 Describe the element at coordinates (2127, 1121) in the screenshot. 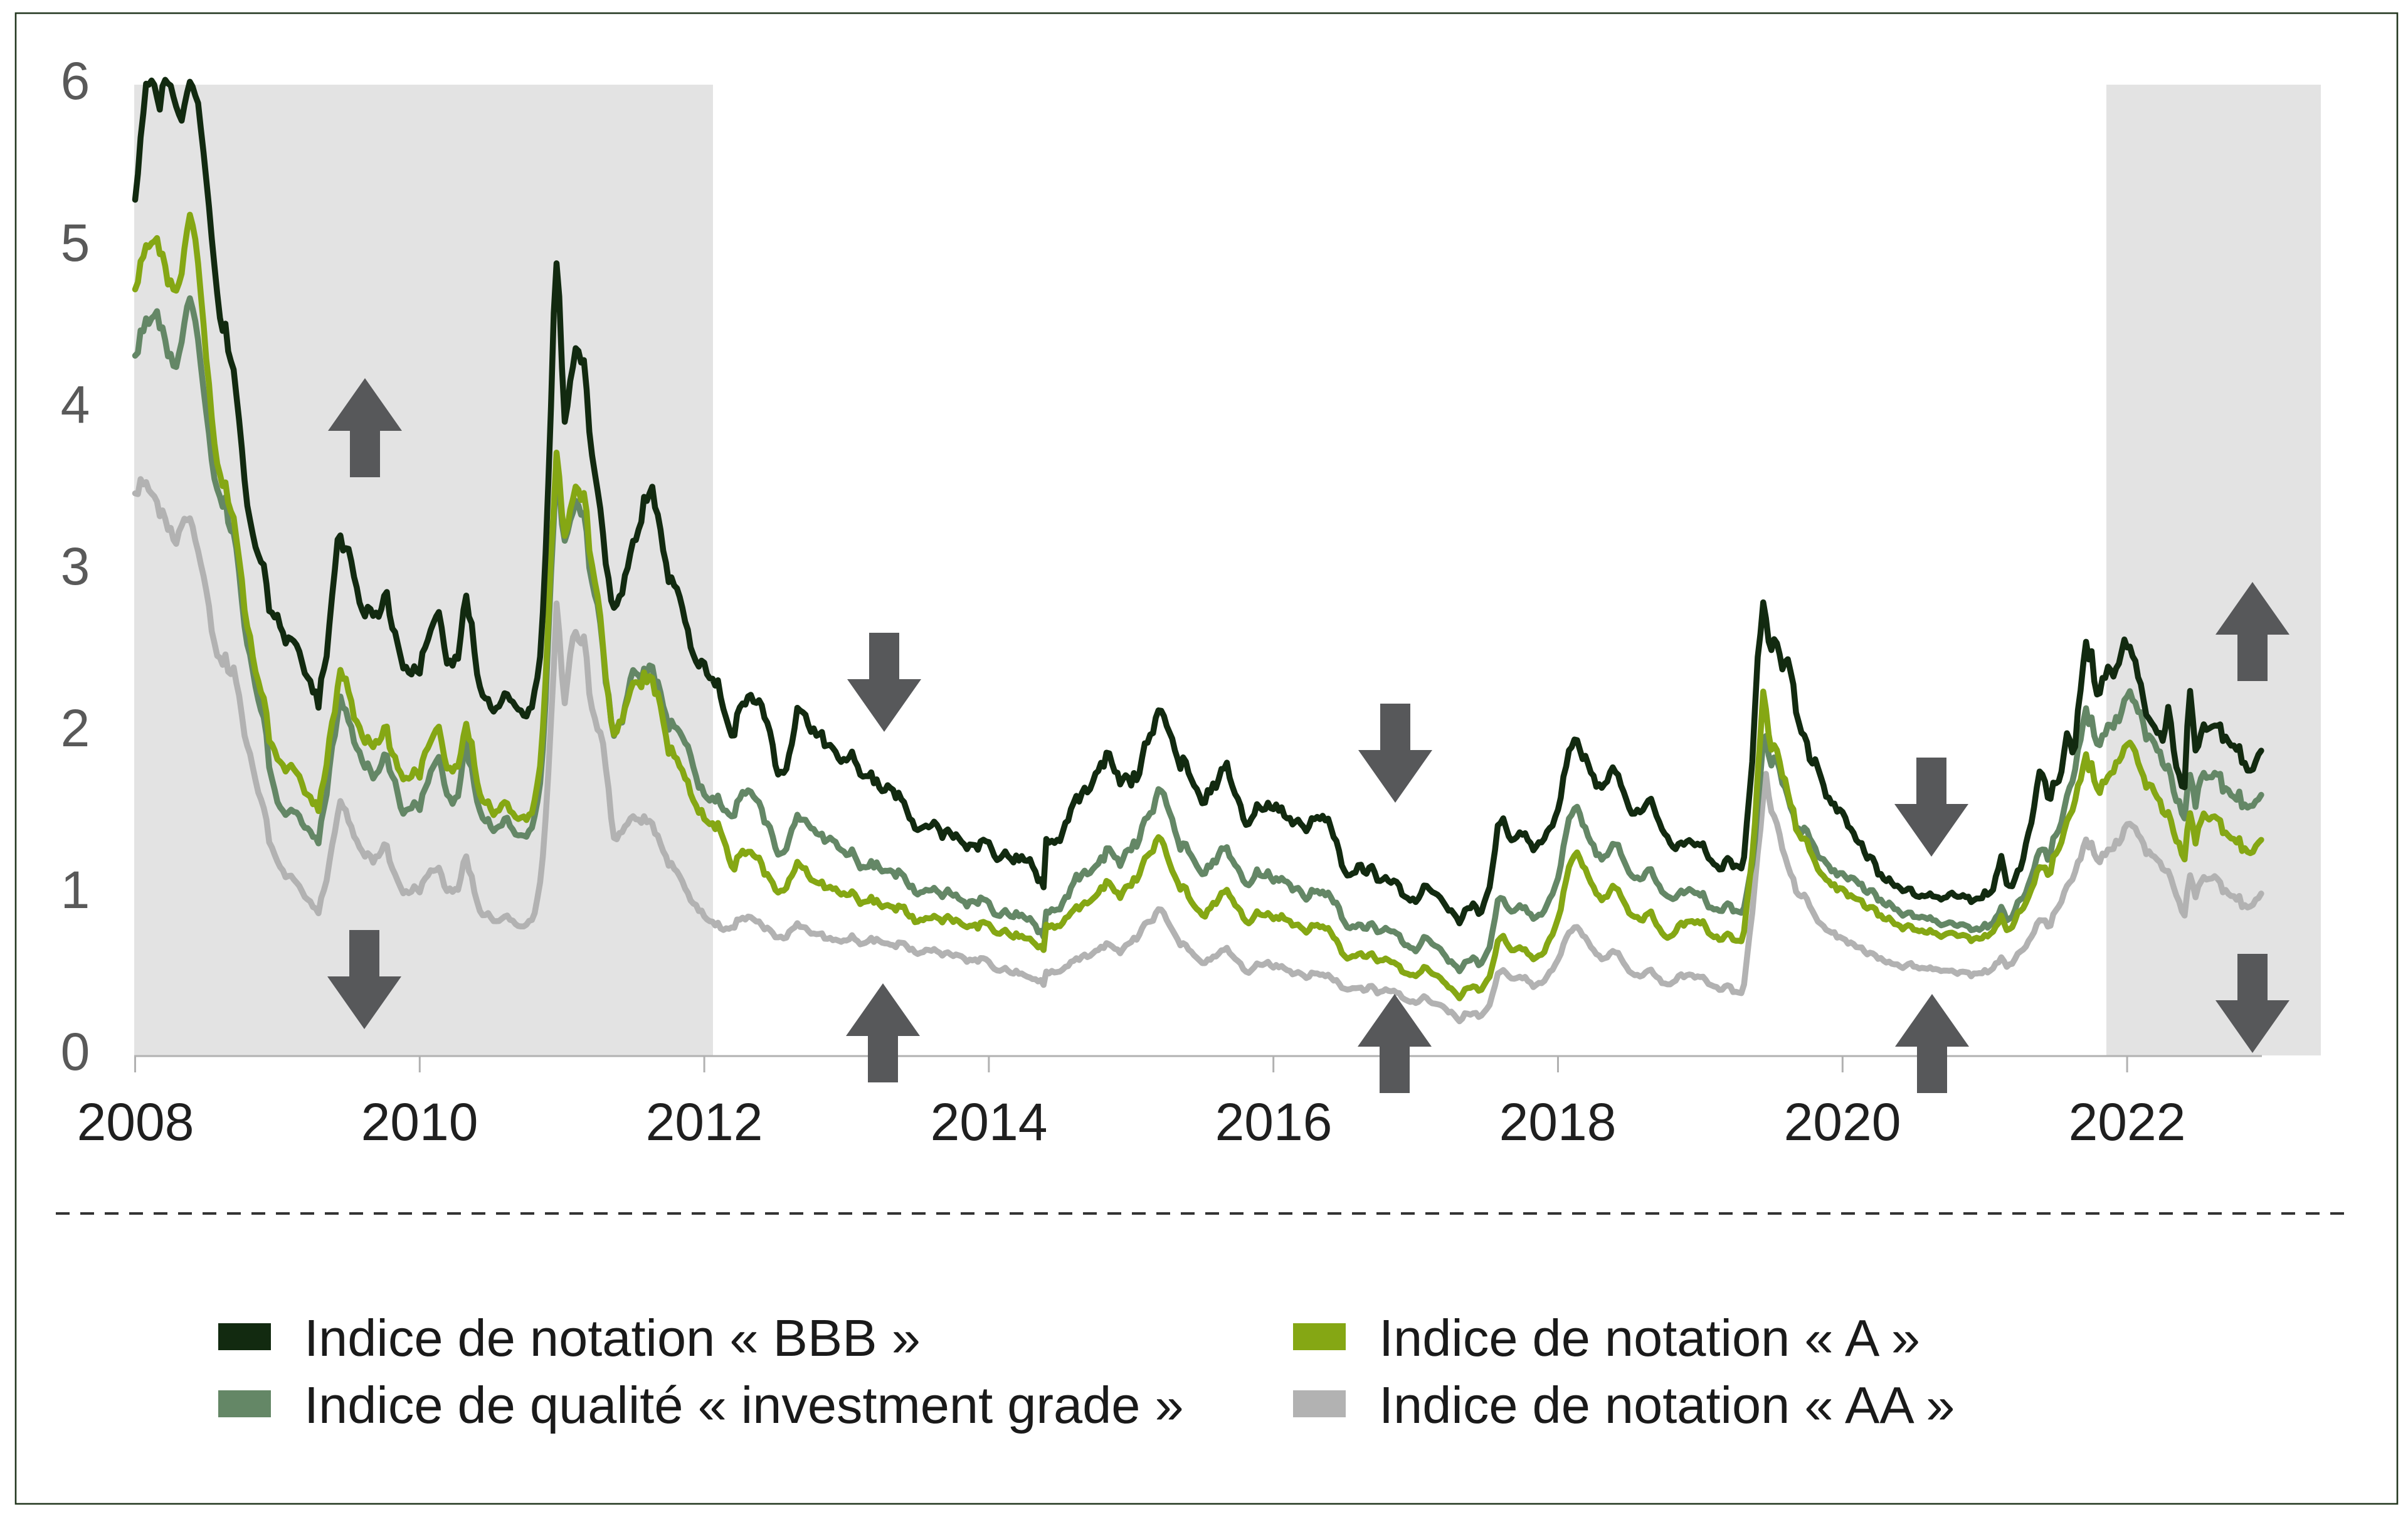

I see `svg-text: 2022` at that location.